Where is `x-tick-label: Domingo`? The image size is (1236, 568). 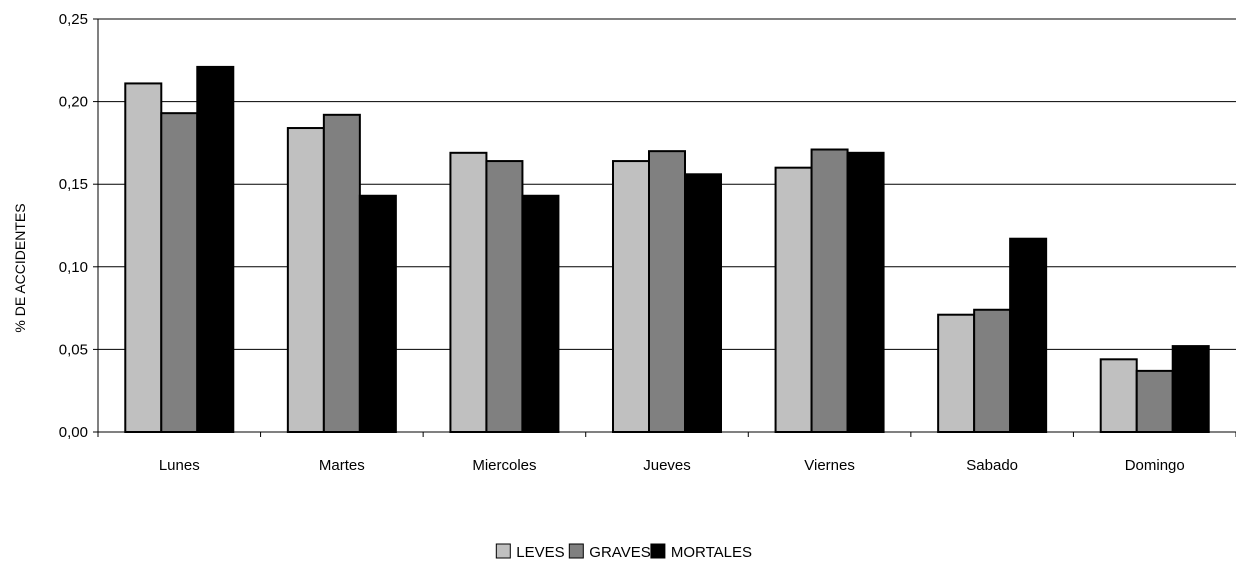
x-tick-label: Domingo is located at coordinates (1155, 465).